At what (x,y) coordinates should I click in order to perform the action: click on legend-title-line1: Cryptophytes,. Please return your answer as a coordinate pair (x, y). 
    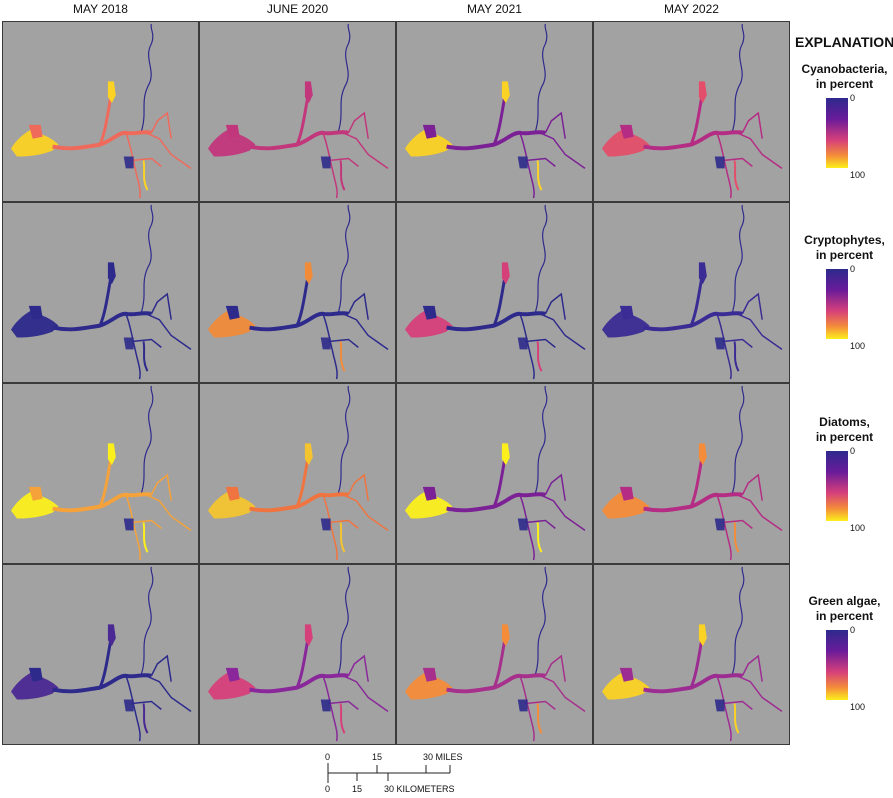
    Looking at the image, I should click on (844, 240).